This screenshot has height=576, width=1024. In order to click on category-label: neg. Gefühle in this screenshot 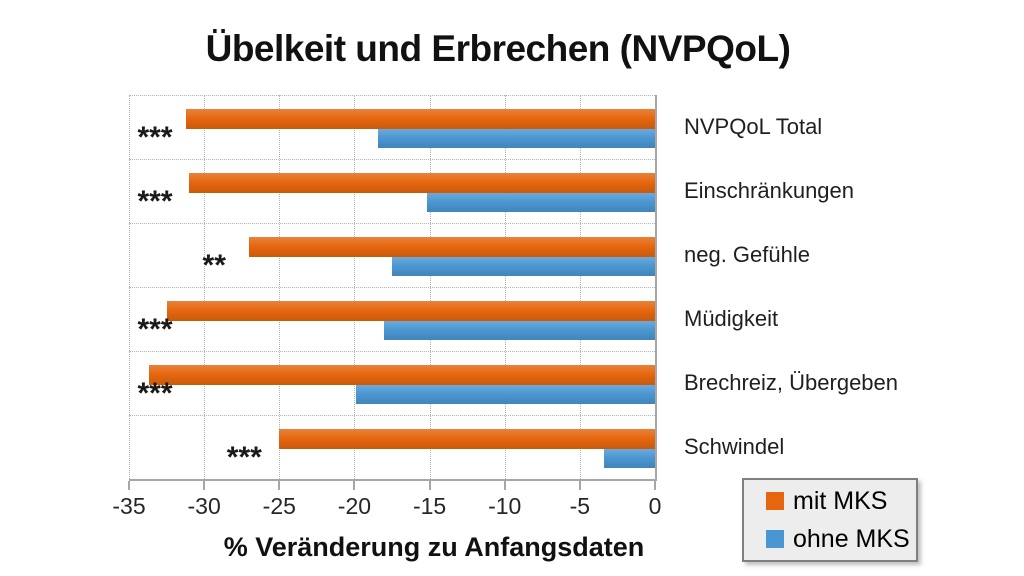, I will do `click(747, 254)`.